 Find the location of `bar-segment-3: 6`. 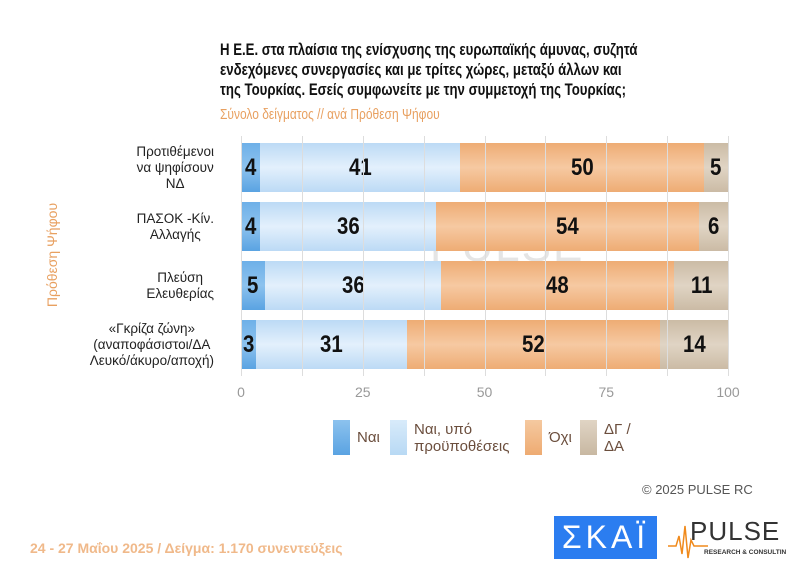

bar-segment-3: 6 is located at coordinates (713, 226).